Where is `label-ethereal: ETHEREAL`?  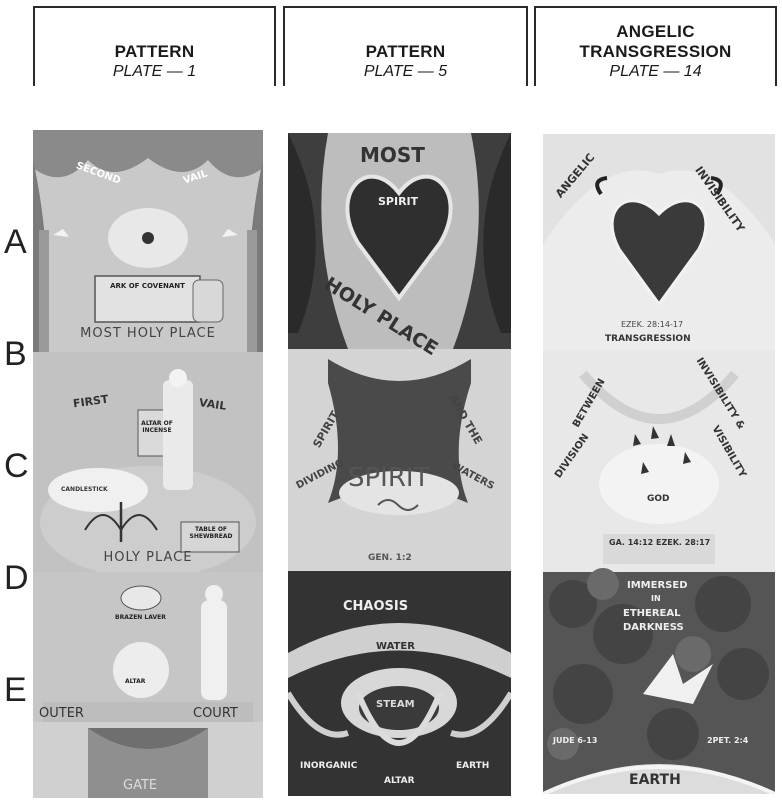 label-ethereal: ETHEREAL is located at coordinates (652, 613).